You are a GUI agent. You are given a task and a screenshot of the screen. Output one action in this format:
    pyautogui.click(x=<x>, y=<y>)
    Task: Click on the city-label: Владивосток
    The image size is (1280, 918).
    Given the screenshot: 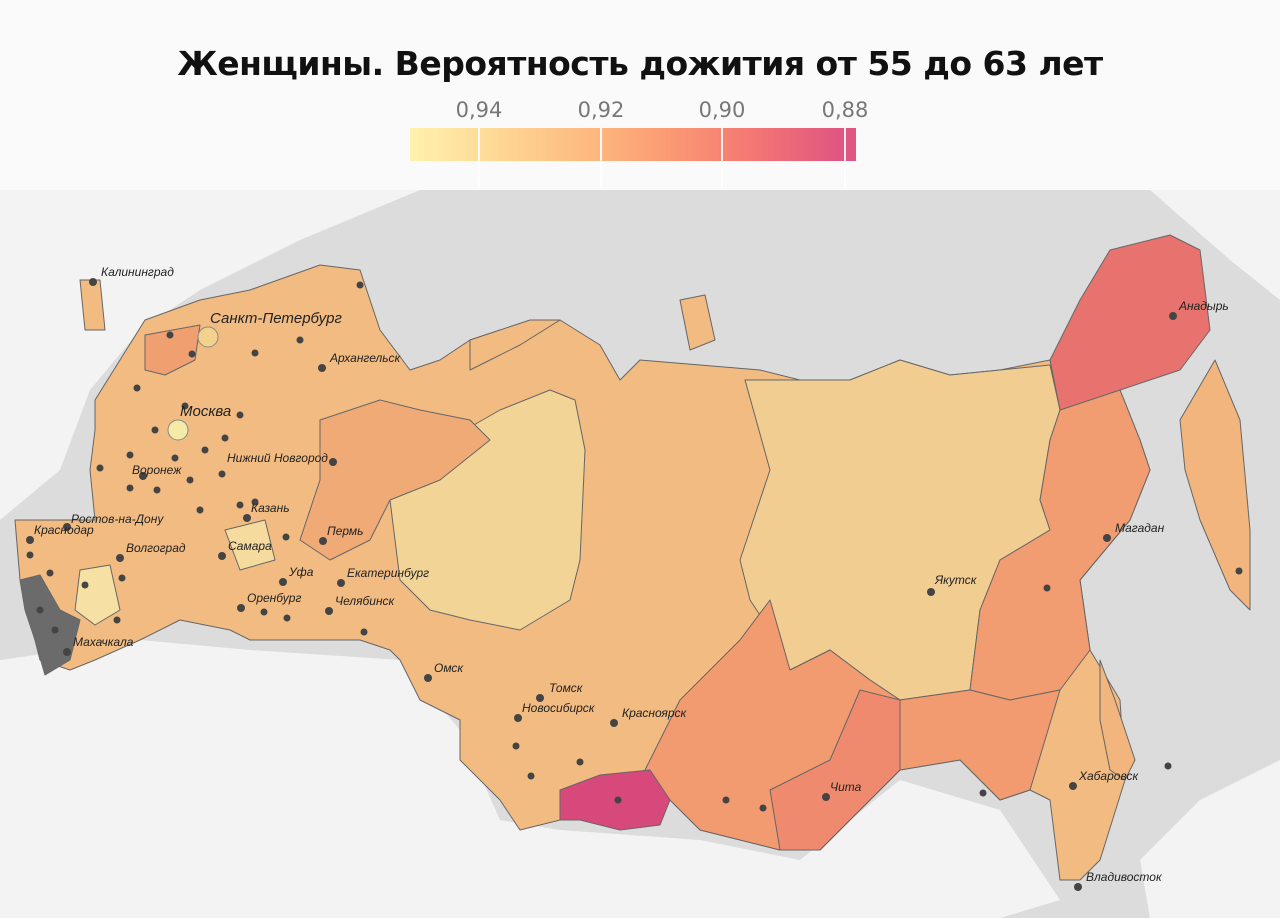 What is the action you would take?
    pyautogui.click(x=1124, y=877)
    